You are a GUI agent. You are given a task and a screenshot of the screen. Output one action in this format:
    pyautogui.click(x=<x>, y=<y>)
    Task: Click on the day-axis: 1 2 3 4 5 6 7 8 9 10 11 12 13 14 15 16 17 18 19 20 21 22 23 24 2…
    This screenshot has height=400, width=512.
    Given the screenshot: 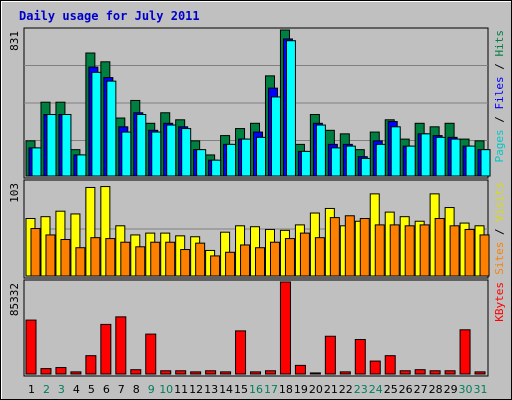 What is the action you would take?
    pyautogui.click(x=258, y=389)
    